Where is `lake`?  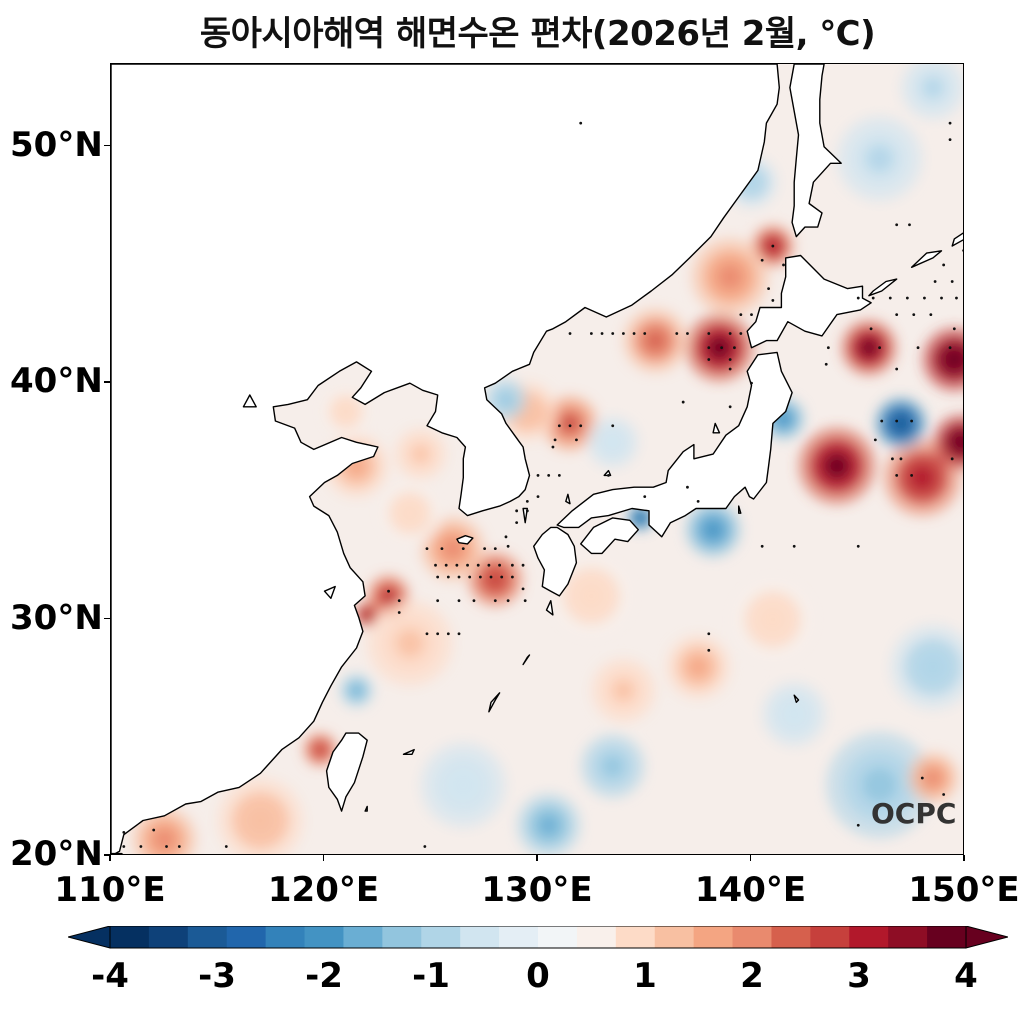 lake is located at coordinates (329, 592).